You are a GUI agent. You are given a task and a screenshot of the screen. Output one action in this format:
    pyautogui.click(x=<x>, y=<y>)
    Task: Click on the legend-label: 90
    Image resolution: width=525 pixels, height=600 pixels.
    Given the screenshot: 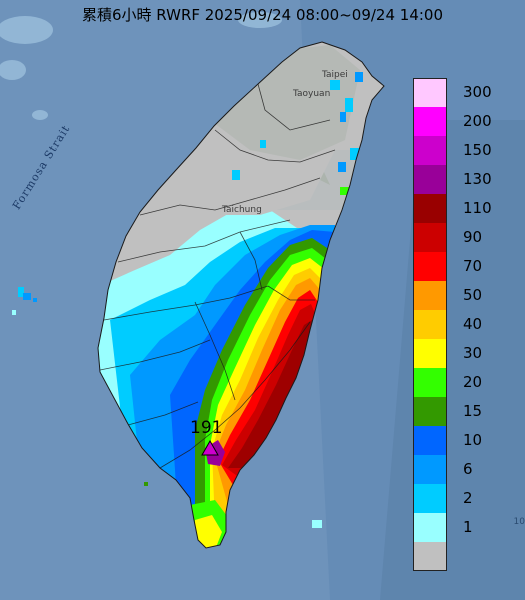 What is the action you would take?
    pyautogui.click(x=473, y=237)
    